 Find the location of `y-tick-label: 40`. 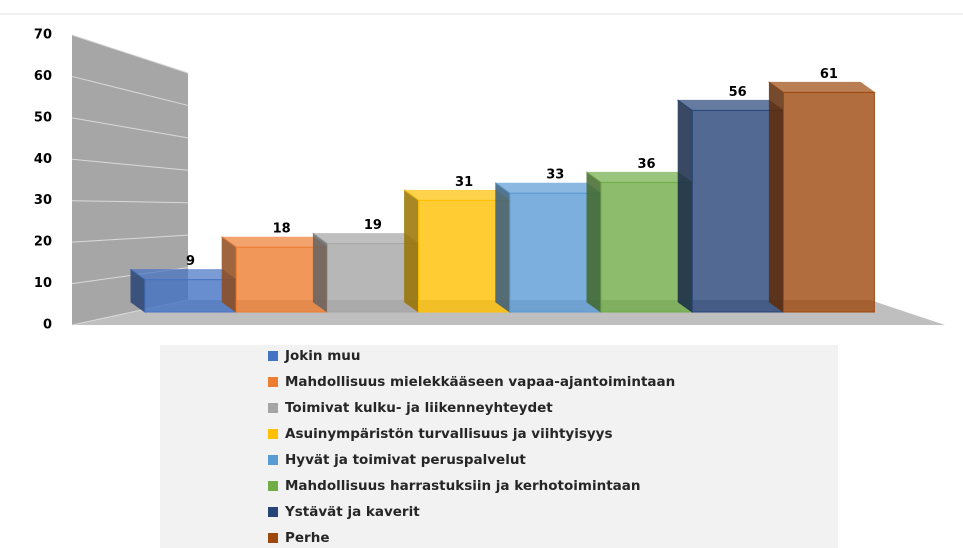

y-tick-label: 40 is located at coordinates (43, 159).